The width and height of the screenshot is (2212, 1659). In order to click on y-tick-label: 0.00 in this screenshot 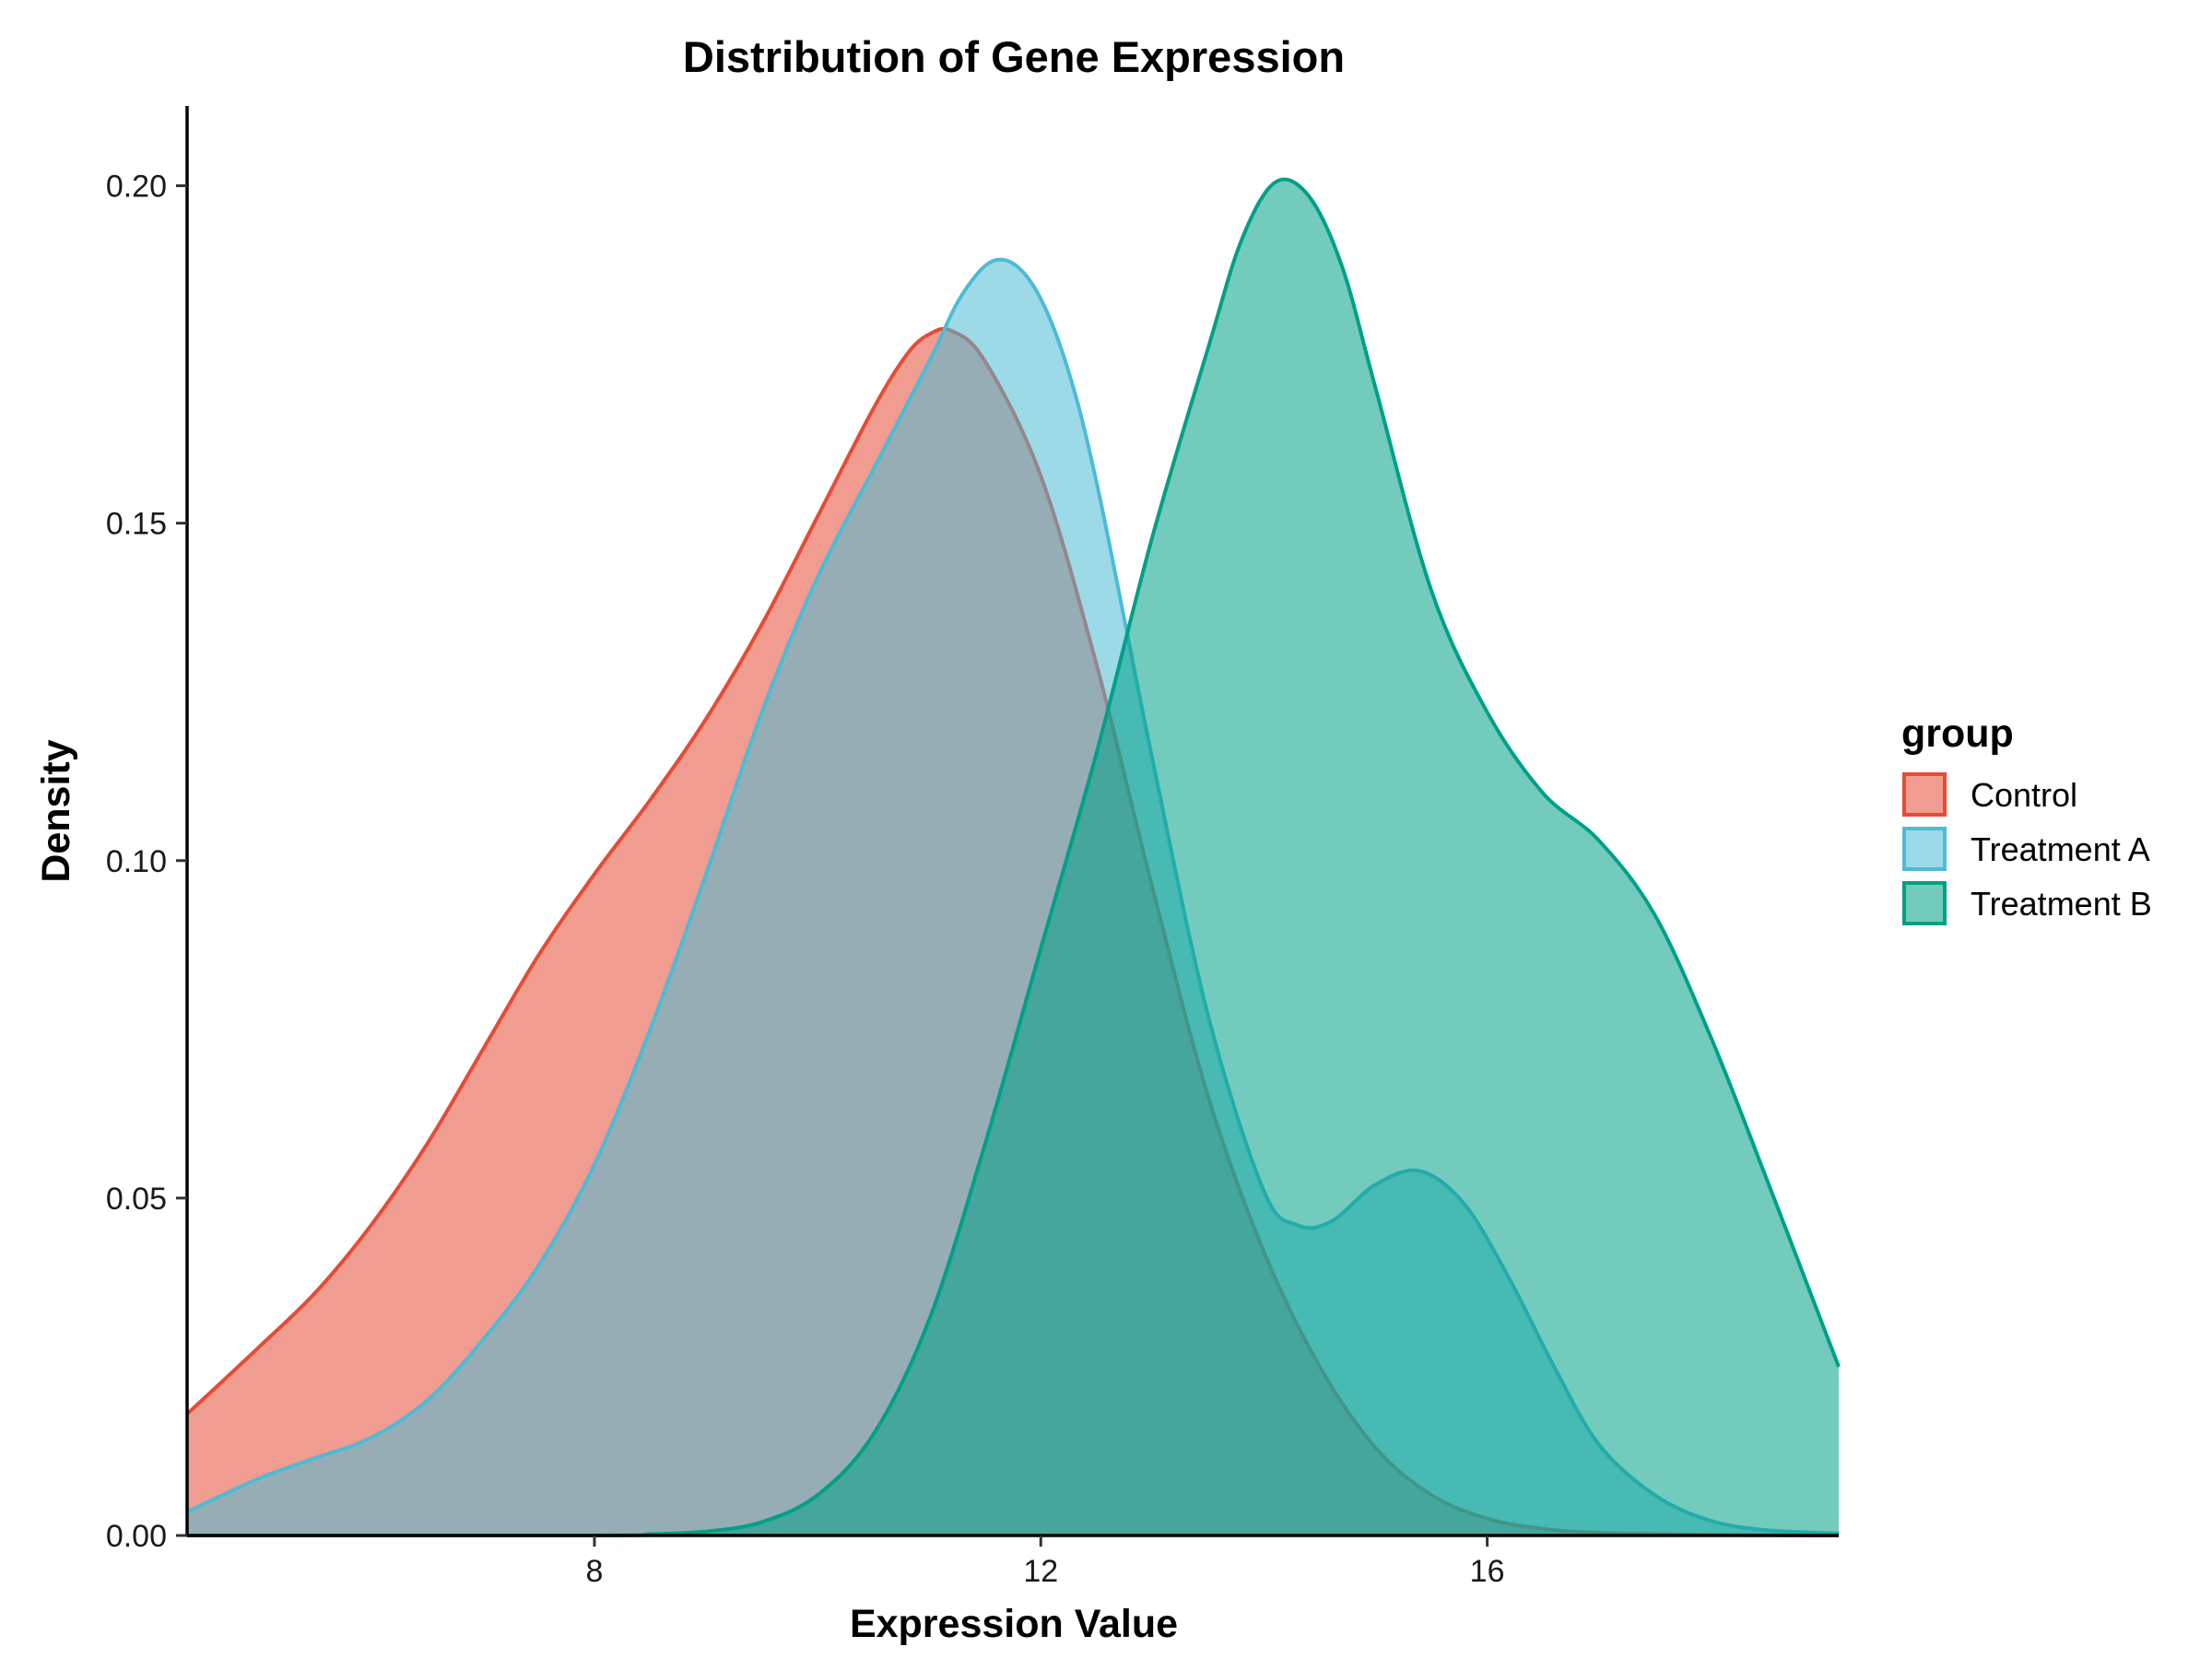, I will do `click(136, 1536)`.